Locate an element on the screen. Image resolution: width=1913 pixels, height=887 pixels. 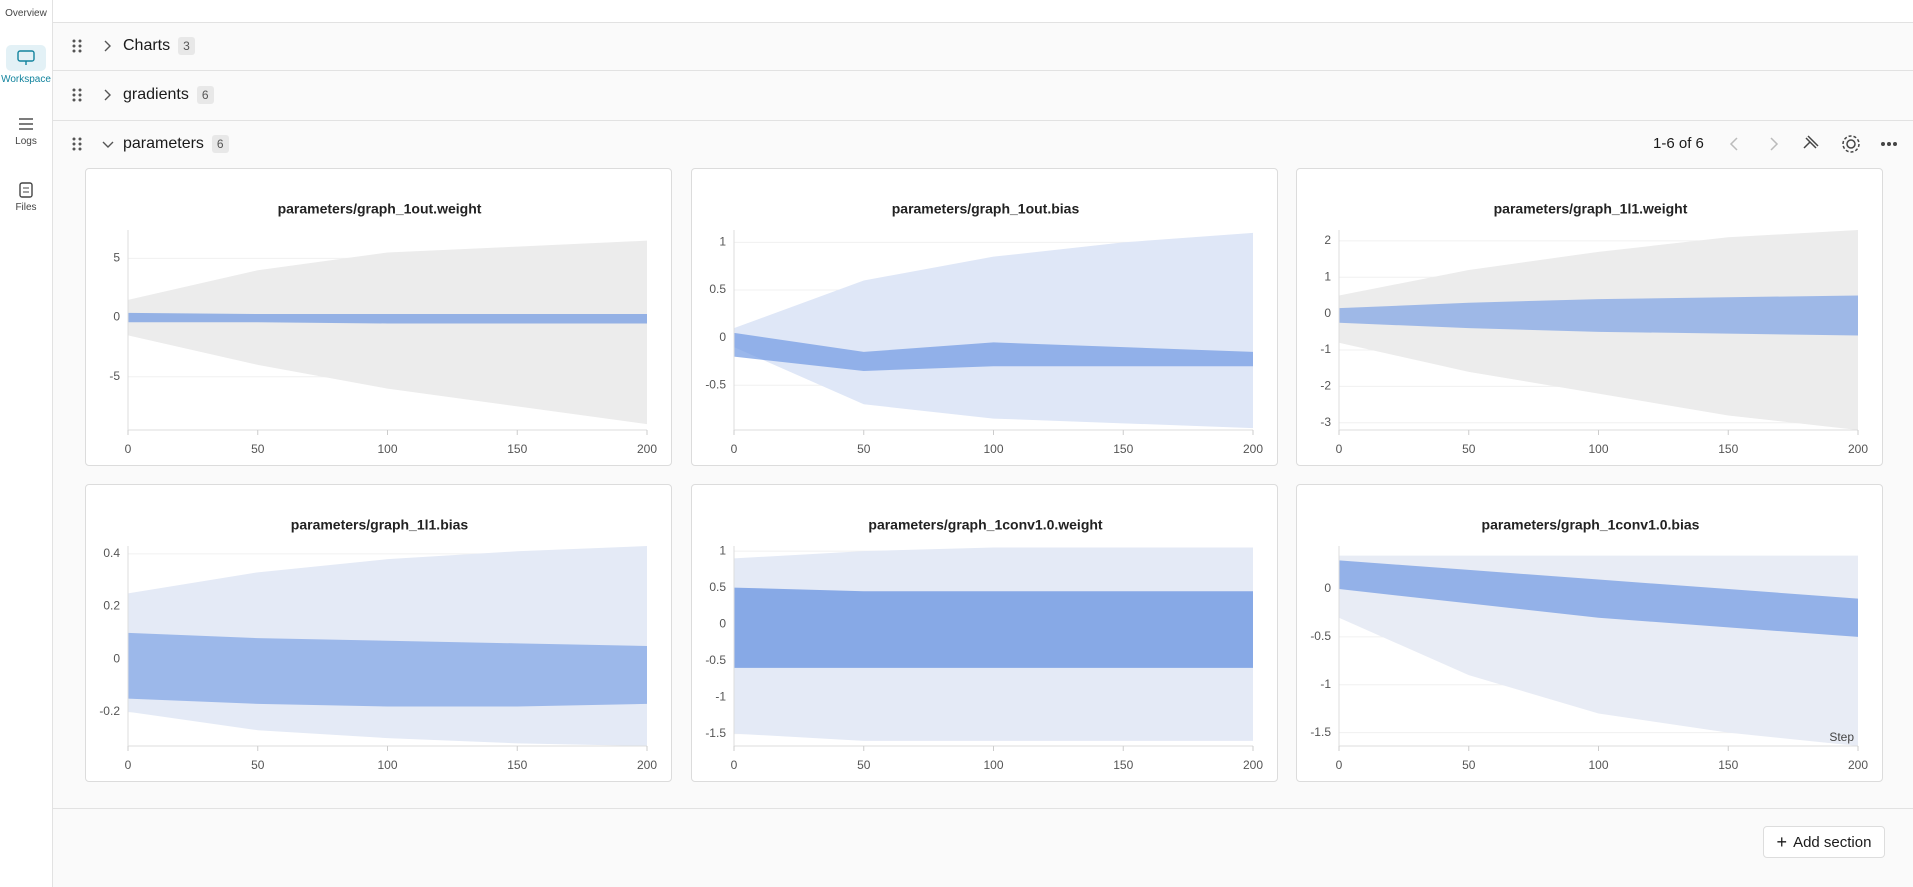
nav-files: Files is located at coordinates (26, 197).